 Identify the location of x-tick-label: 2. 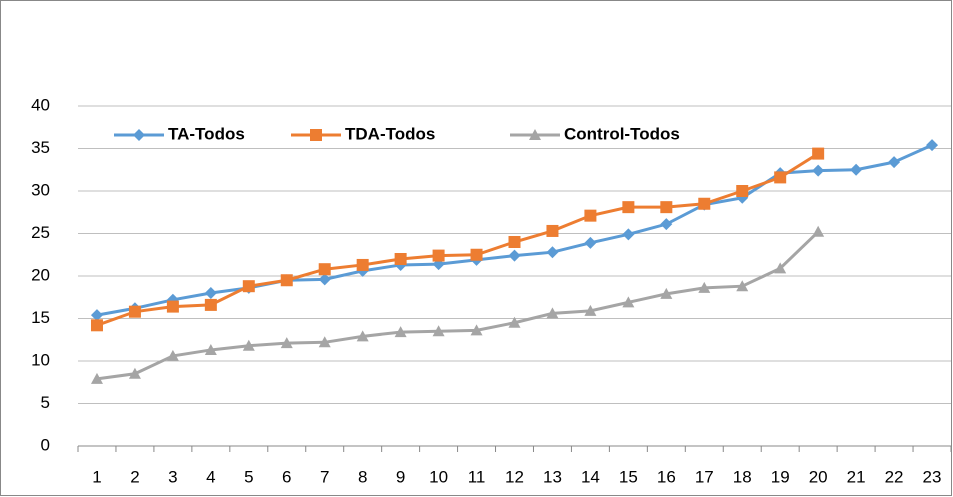
(134, 476).